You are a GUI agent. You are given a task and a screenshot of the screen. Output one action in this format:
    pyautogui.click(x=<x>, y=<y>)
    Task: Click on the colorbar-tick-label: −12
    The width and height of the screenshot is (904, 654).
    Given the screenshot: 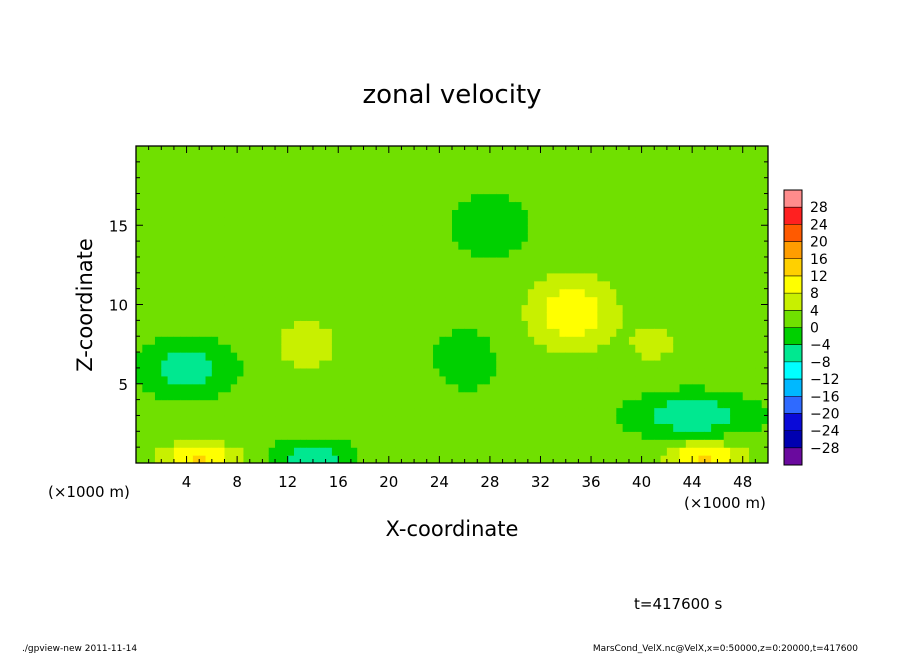 What is the action you would take?
    pyautogui.click(x=825, y=380)
    